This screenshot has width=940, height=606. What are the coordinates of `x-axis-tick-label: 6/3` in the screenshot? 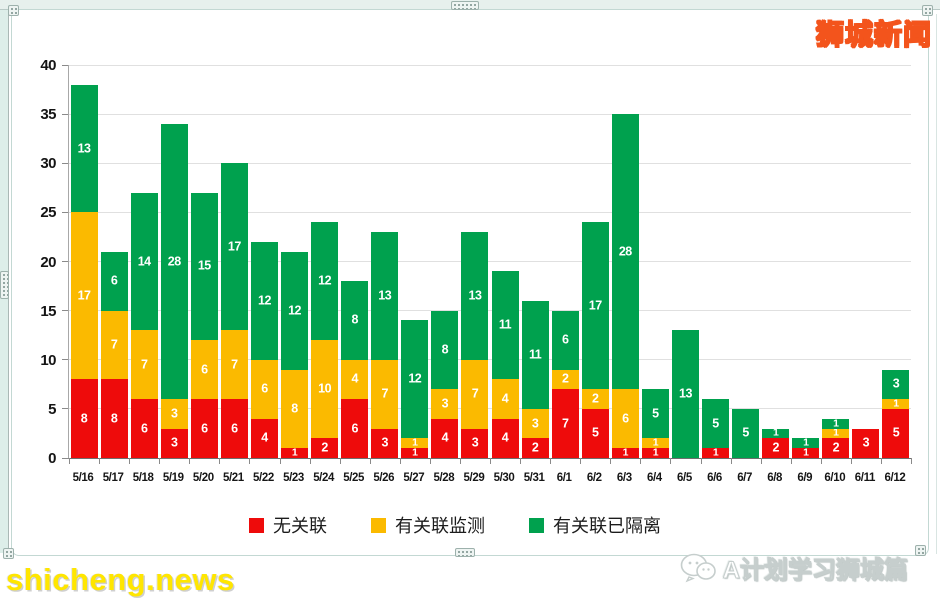 It's located at (624, 478).